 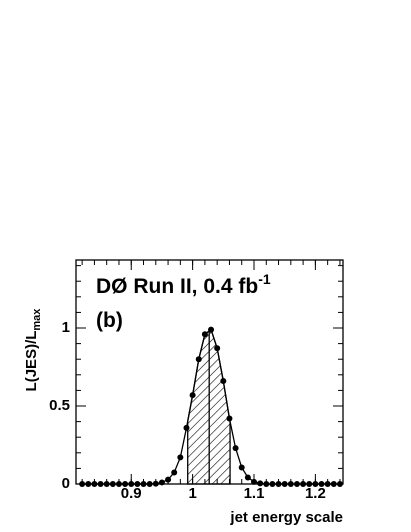 I want to click on y-tick-label: 0.5, so click(x=59, y=405).